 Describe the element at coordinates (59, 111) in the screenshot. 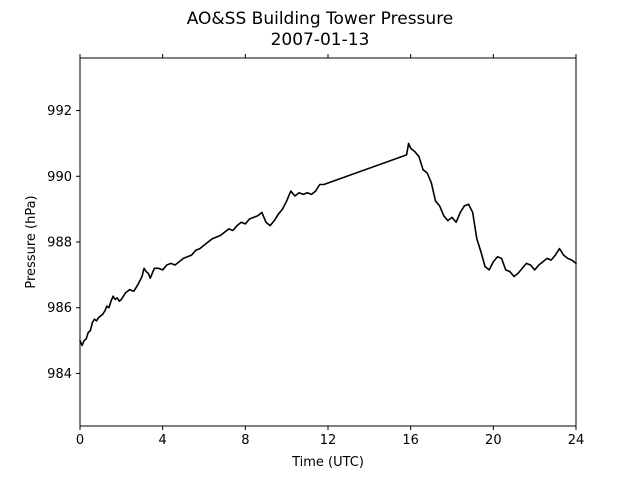

I see `y-tick-label: 992` at that location.